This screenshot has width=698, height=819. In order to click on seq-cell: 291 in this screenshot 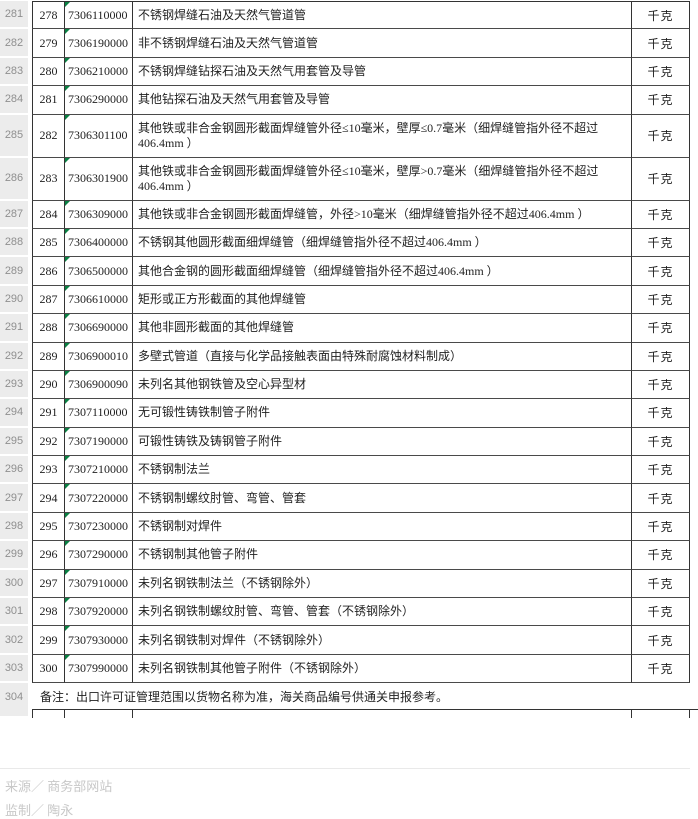, I will do `click(48, 413)`.